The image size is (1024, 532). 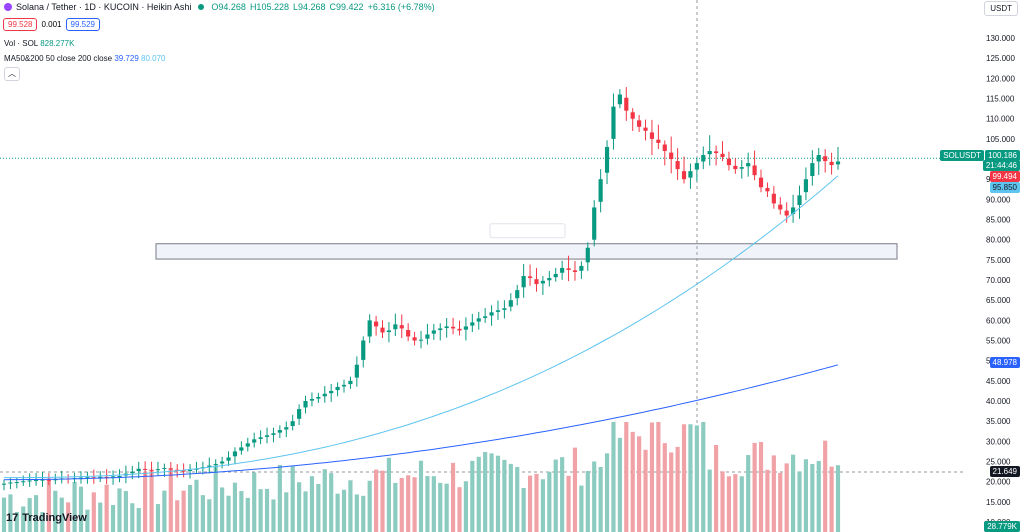 I want to click on price-axis-tick-label: 130.000, so click(x=1000, y=38).